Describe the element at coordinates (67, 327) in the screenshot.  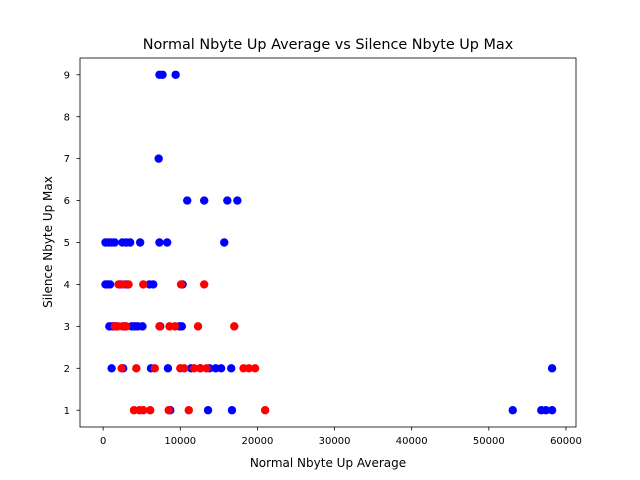
I see `y-tick-label: 3` at that location.